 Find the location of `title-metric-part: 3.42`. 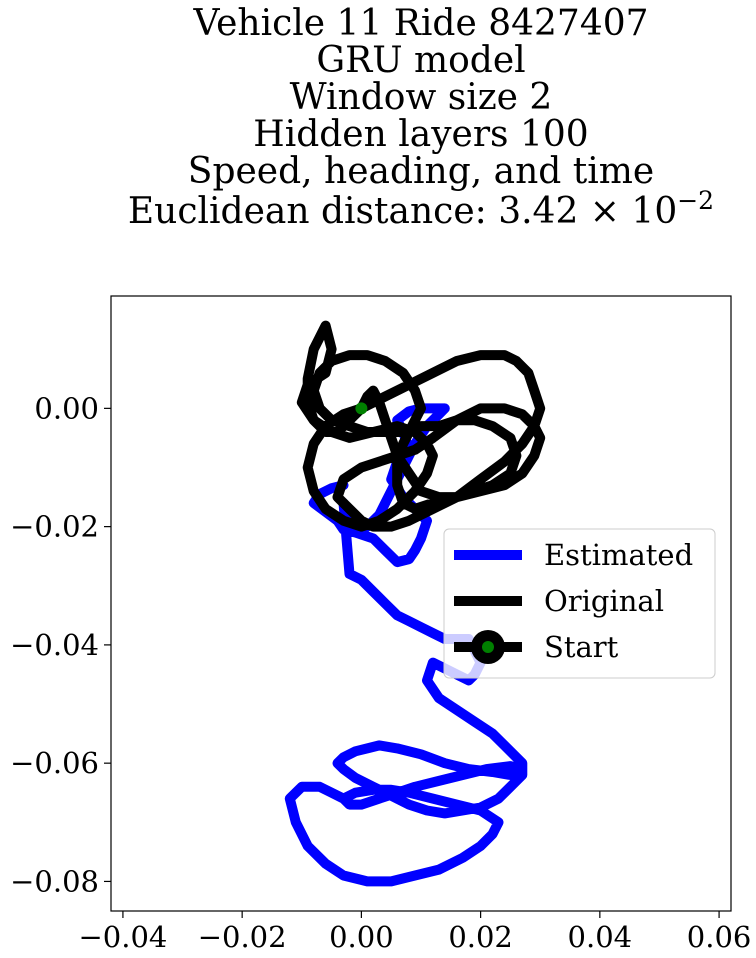

title-metric-part: 3.42 is located at coordinates (538, 211).